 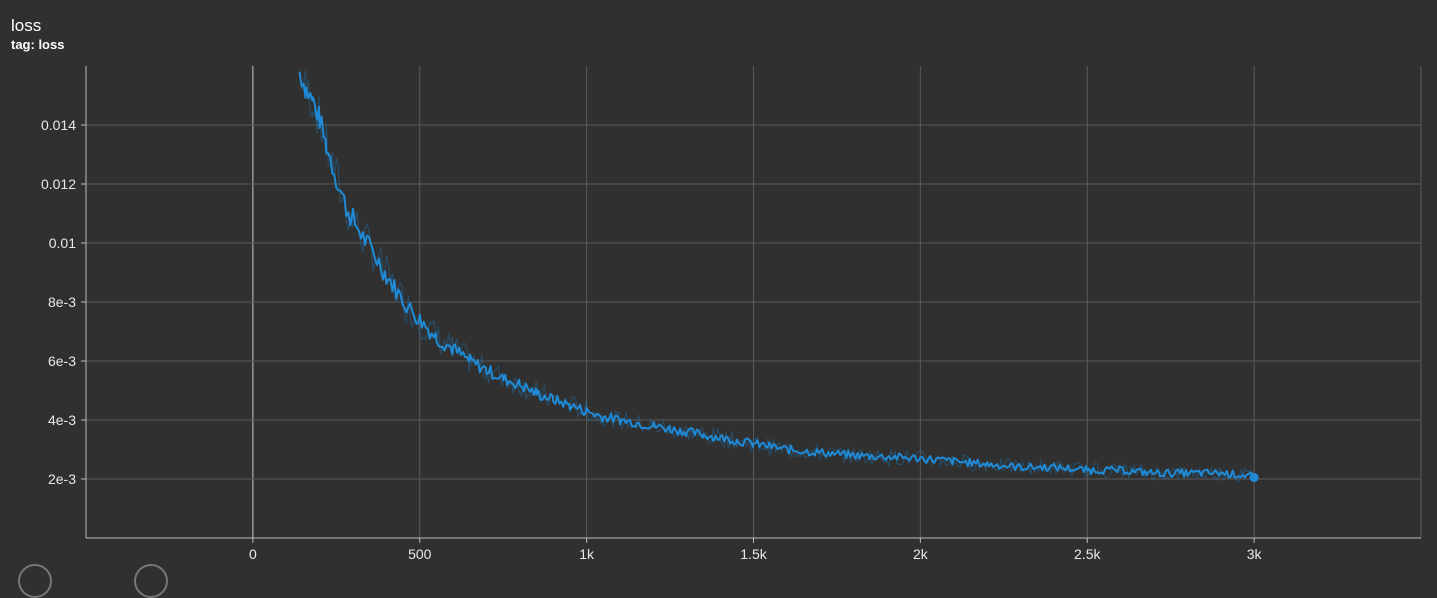 I want to click on corner-button-left, so click(x=35, y=581).